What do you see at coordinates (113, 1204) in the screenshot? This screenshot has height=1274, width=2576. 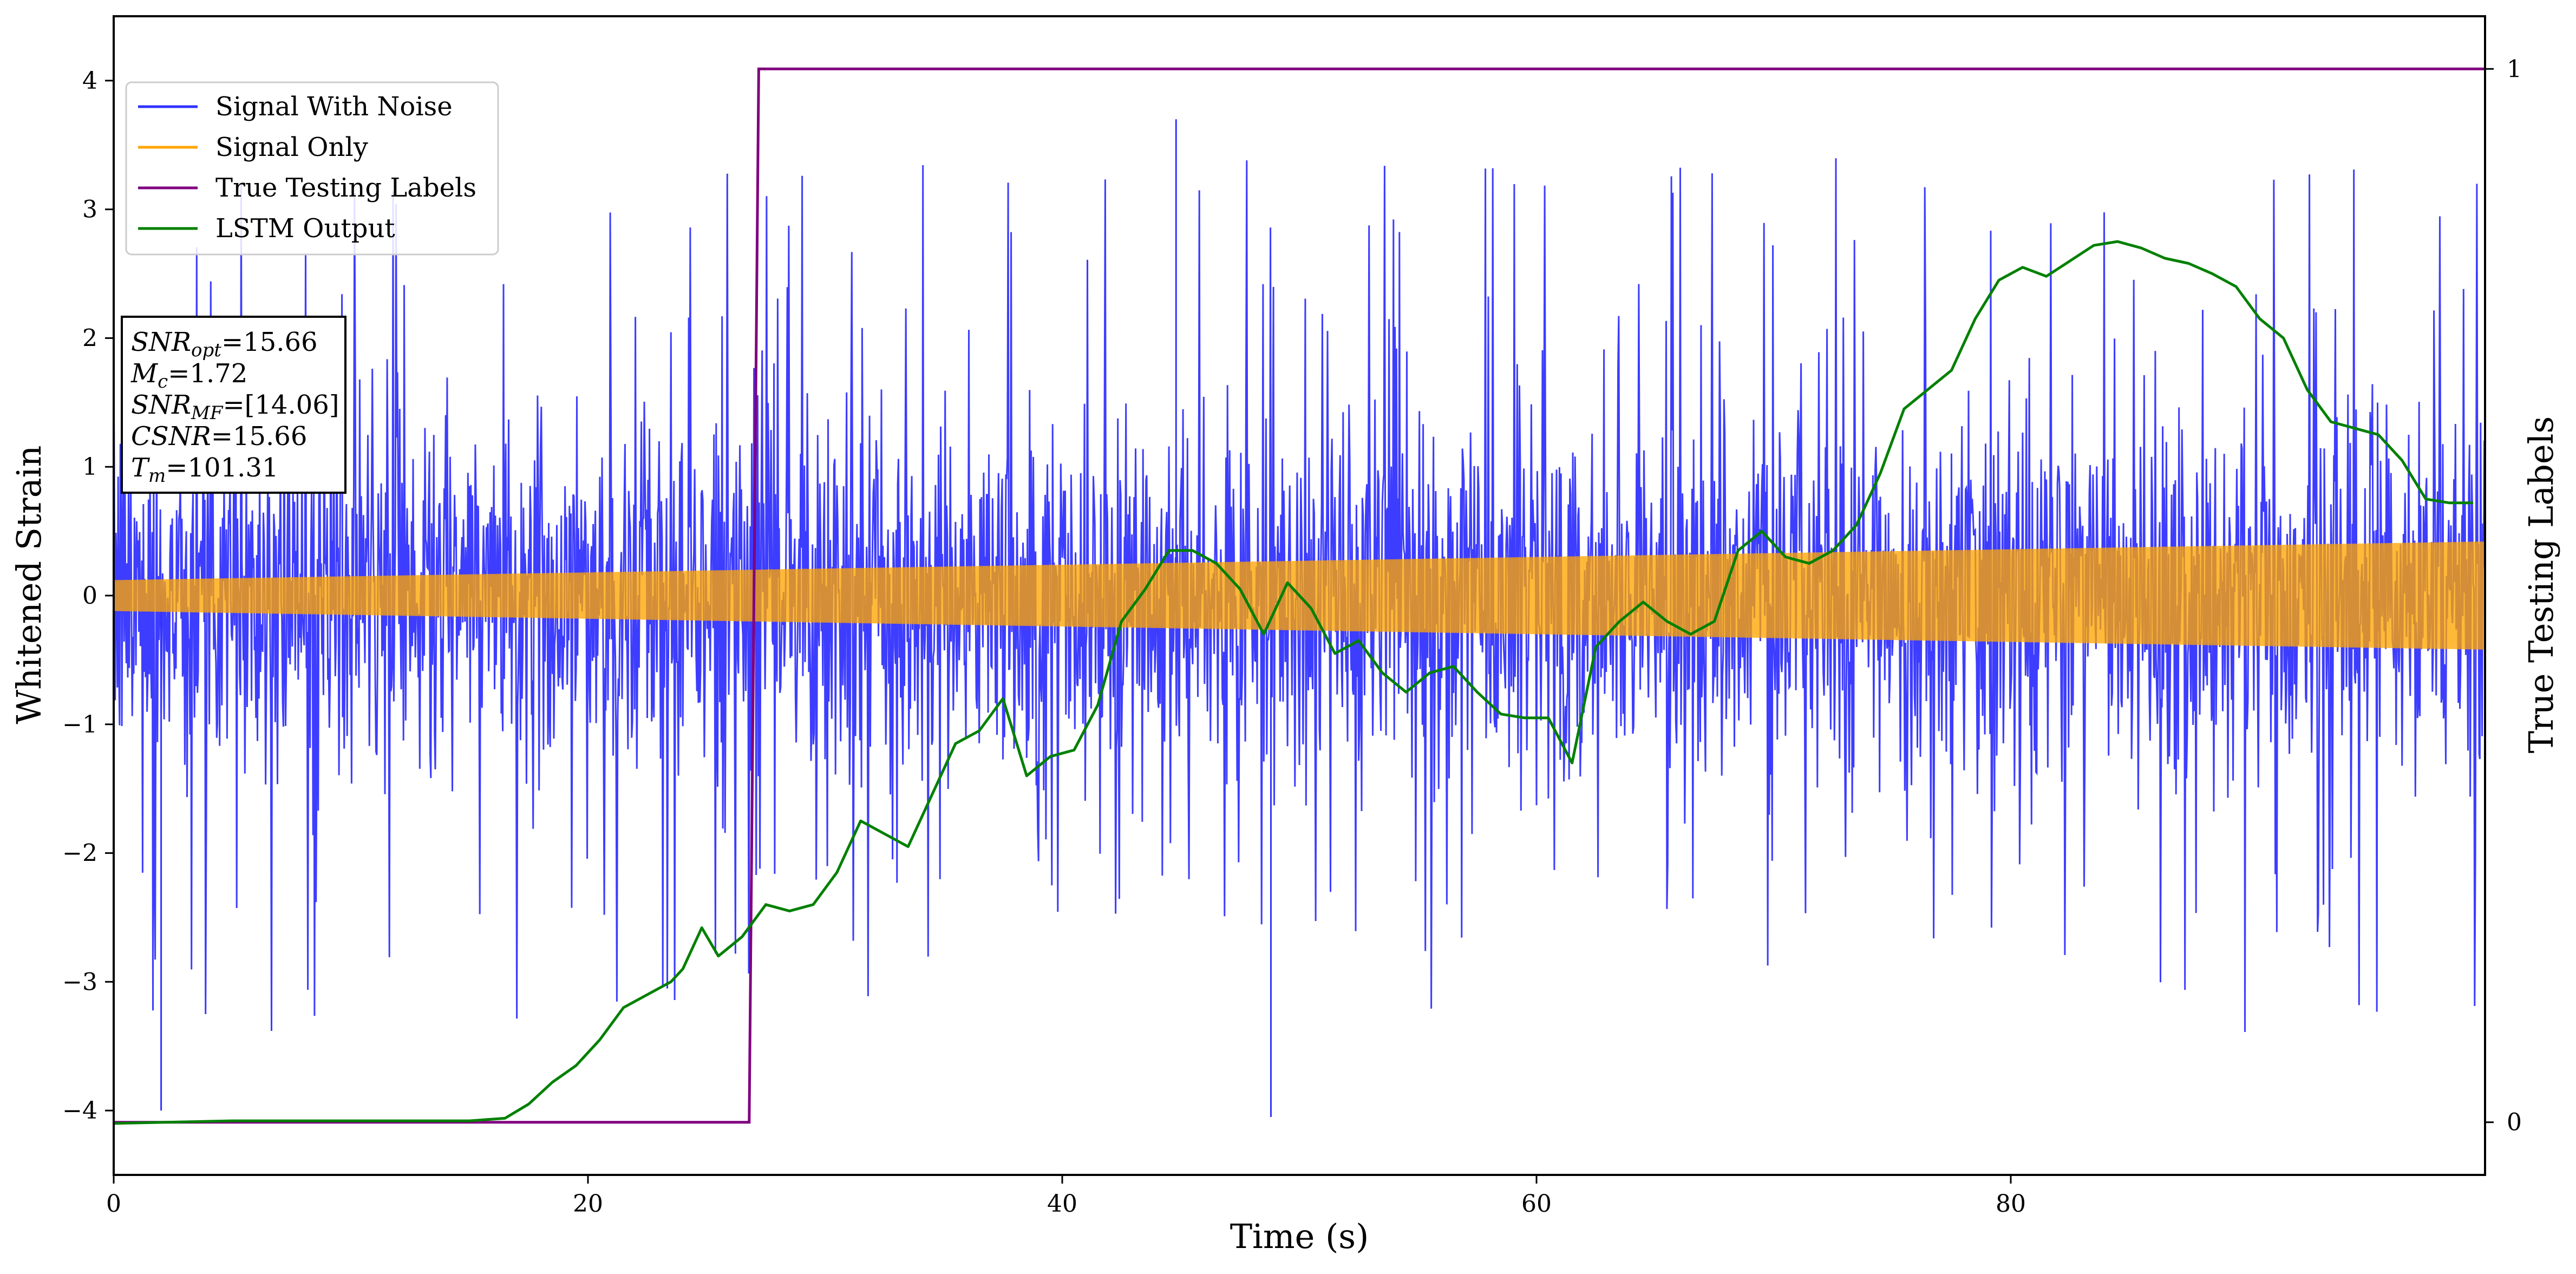 I see `x-tick-label: 0` at bounding box center [113, 1204].